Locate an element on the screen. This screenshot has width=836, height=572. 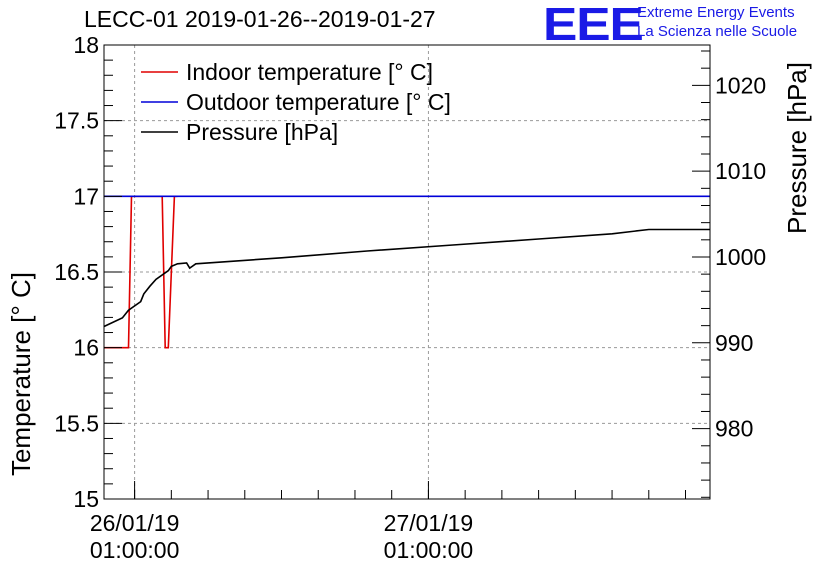
legend-label-indoor-temperature: Indoor temperature [° C] is located at coordinates (309, 72).